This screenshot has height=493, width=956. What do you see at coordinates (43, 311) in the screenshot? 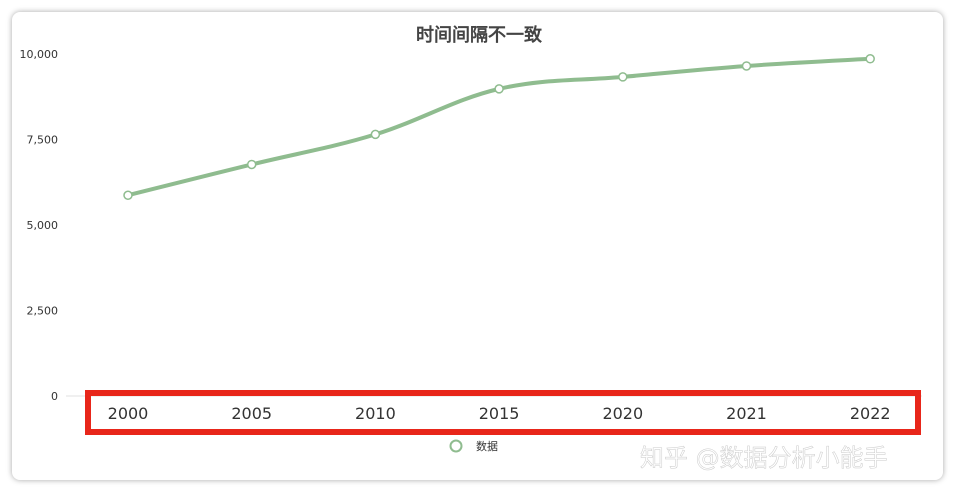
I see `y-tick-label: 2,500` at bounding box center [43, 311].